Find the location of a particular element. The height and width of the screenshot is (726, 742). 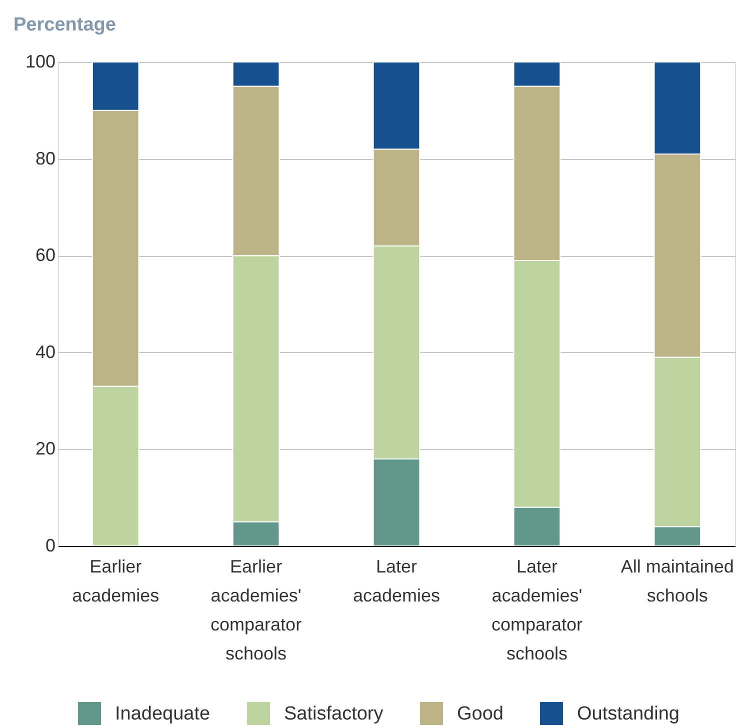

x-tick-label: Later academies' comparator schools is located at coordinates (536, 610).